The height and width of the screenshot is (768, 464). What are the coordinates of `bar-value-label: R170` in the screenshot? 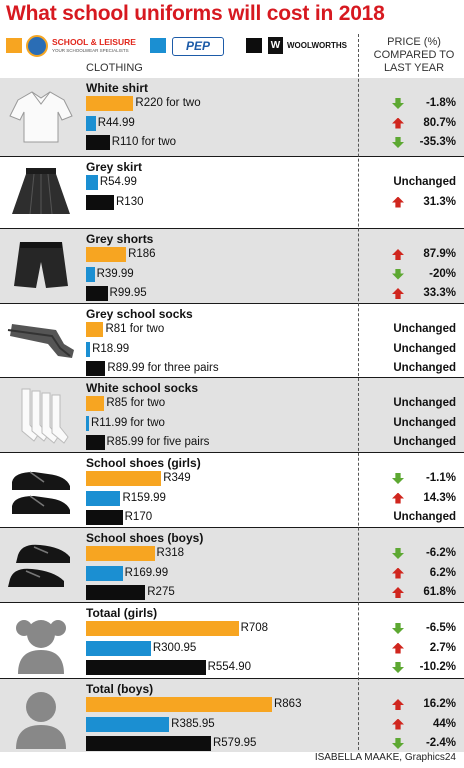 It's located at (138, 517).